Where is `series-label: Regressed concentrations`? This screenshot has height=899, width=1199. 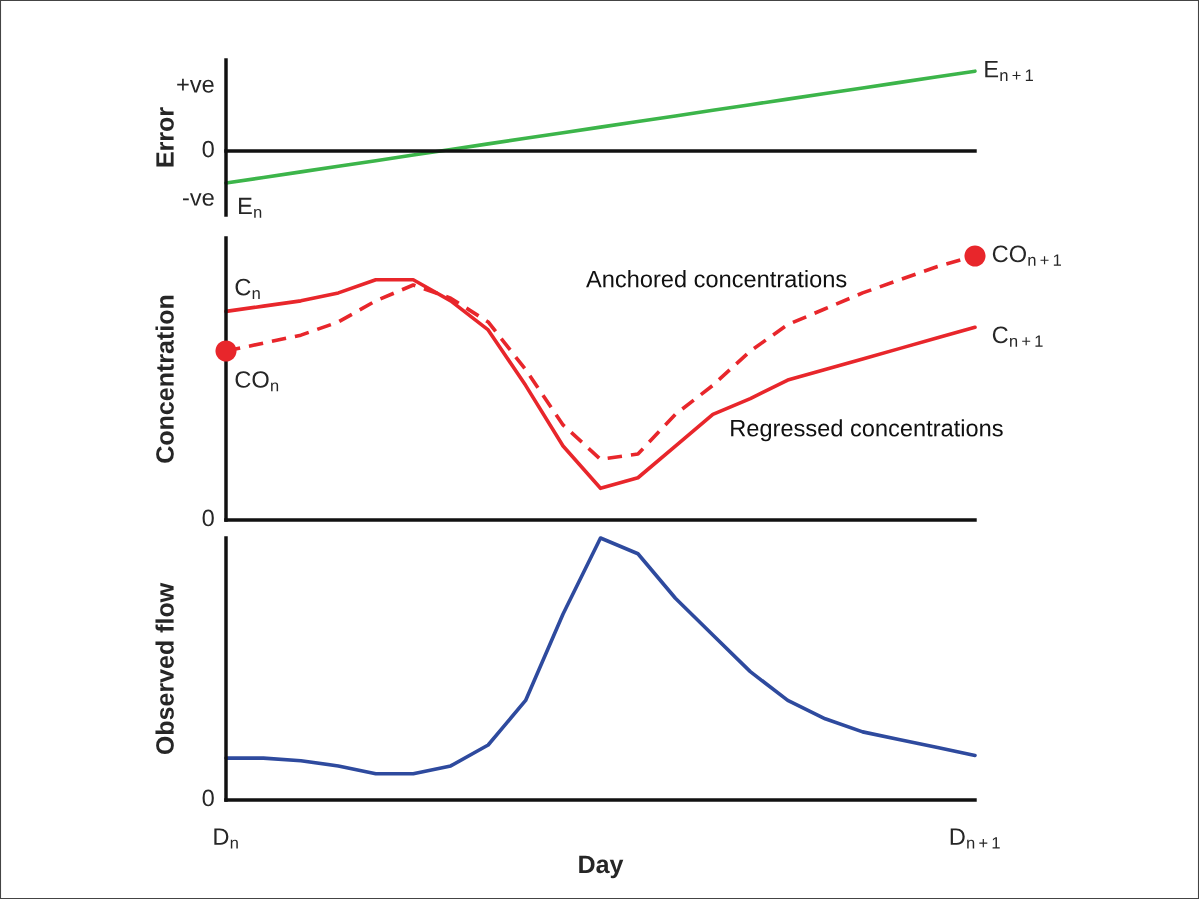 series-label: Regressed concentrations is located at coordinates (867, 430).